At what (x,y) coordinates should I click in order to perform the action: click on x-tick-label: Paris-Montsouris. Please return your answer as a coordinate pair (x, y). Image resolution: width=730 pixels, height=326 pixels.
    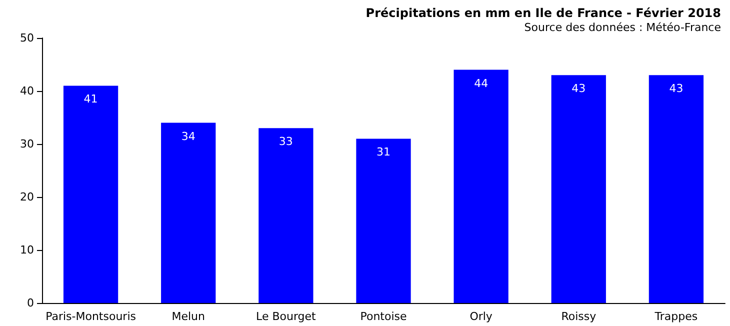
    Looking at the image, I should click on (91, 316).